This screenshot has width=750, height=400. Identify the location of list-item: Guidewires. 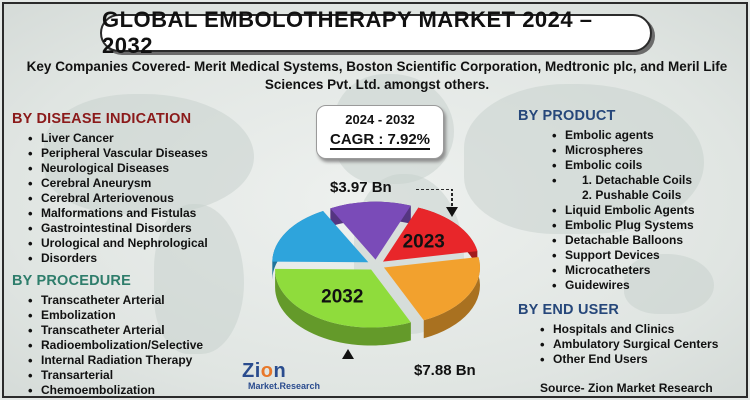
(622, 285).